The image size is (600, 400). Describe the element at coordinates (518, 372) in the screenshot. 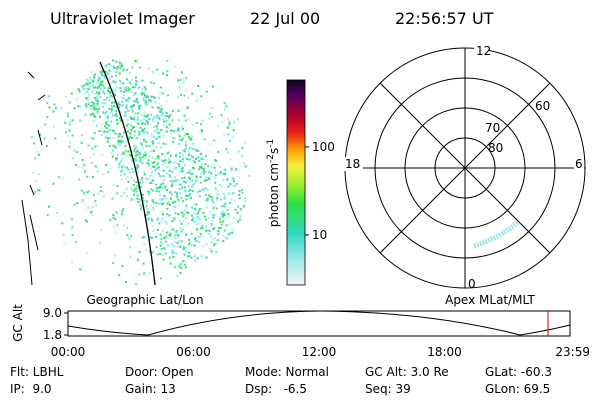

I see `info-field: GLat: -60.3` at that location.